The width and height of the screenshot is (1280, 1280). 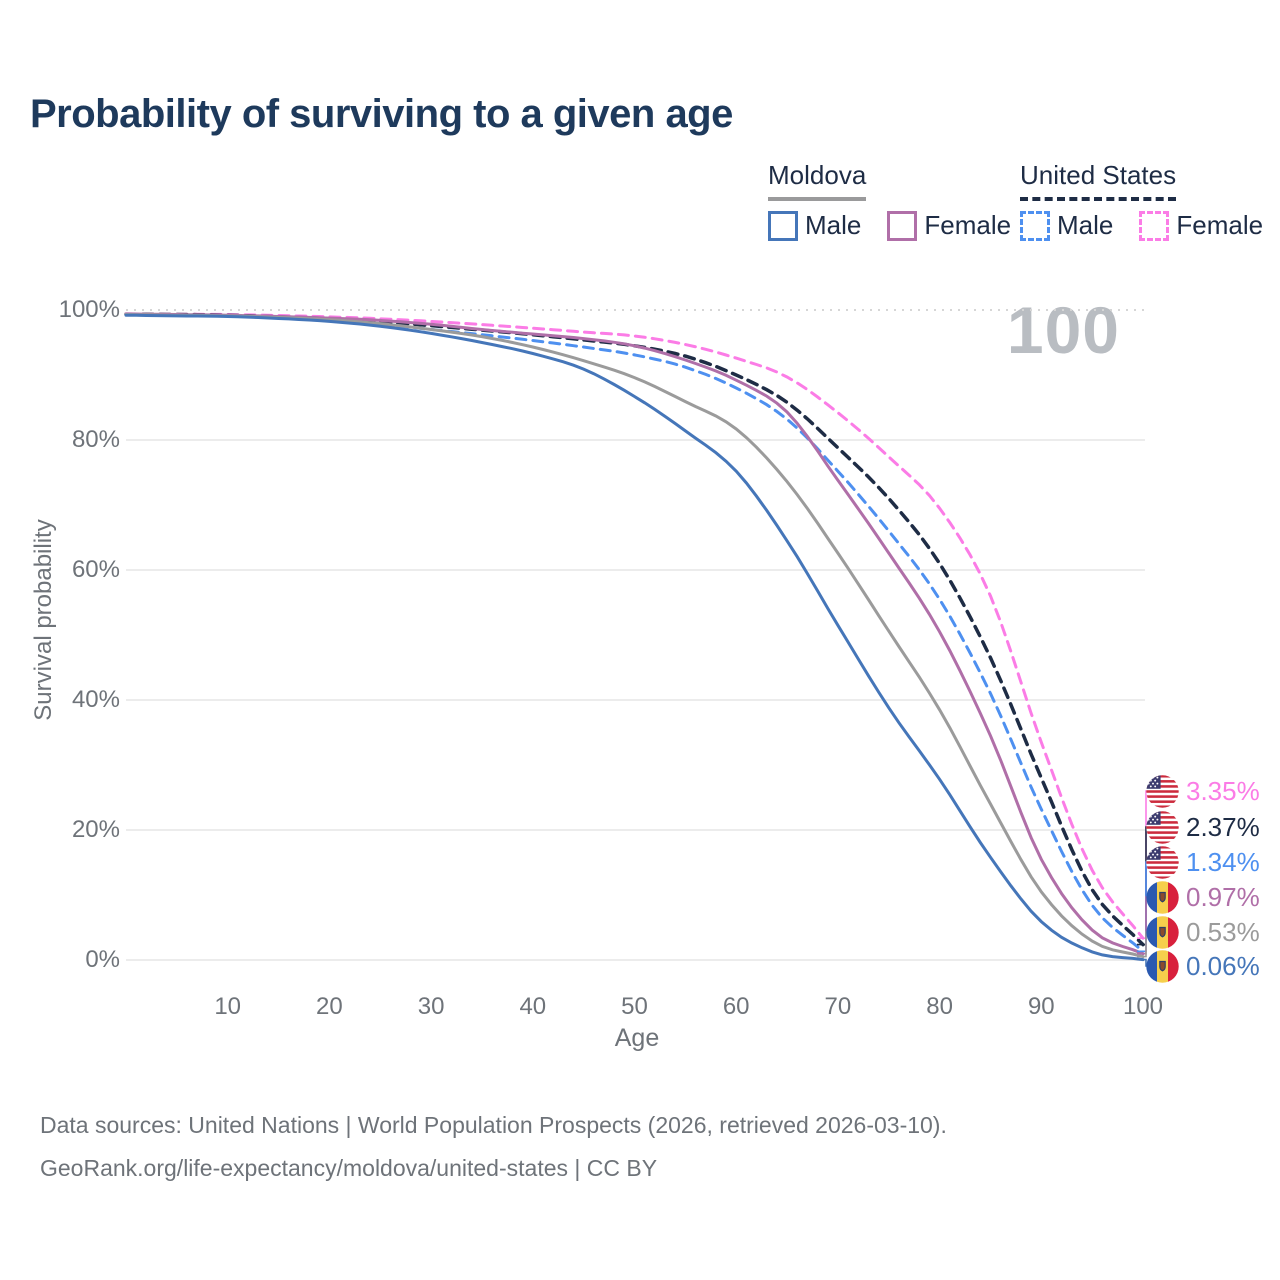 I want to click on end-label-value: 0.53%, so click(x=1223, y=931).